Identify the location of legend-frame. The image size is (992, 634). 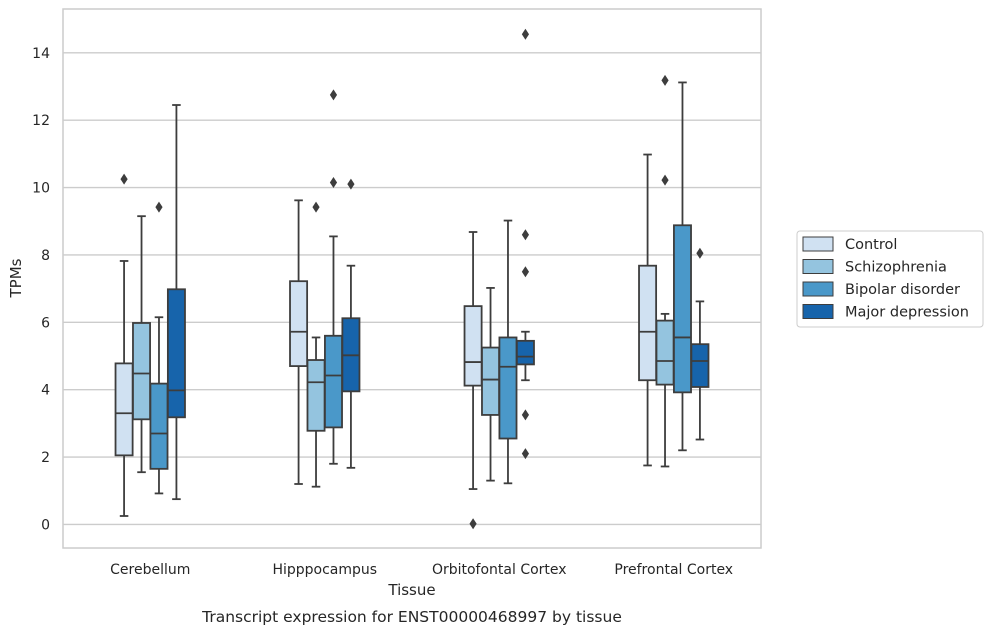
(890, 279).